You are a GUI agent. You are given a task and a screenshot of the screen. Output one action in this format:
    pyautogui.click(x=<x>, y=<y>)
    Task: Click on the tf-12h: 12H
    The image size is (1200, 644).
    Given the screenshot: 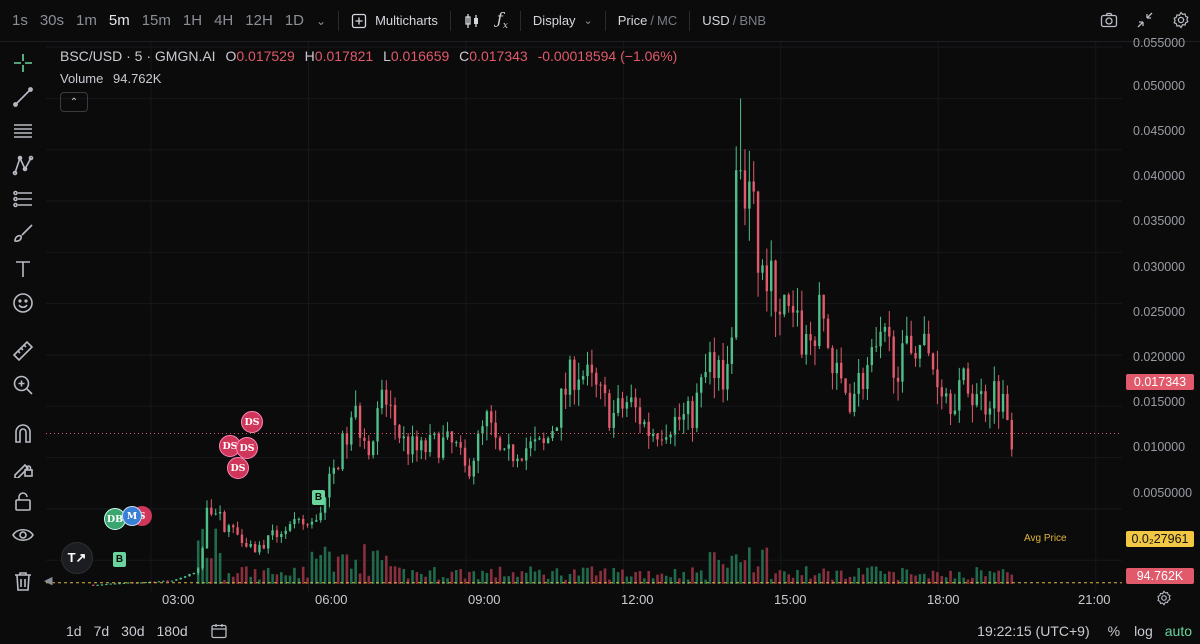 What is the action you would take?
    pyautogui.click(x=259, y=20)
    